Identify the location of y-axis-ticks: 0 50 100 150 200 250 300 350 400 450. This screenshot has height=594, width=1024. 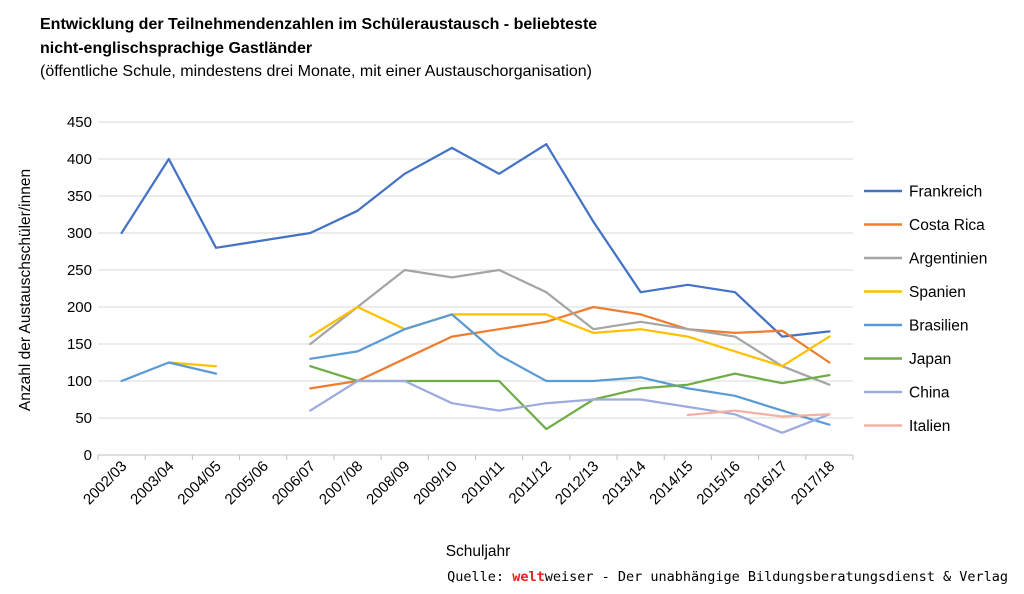
(79, 289).